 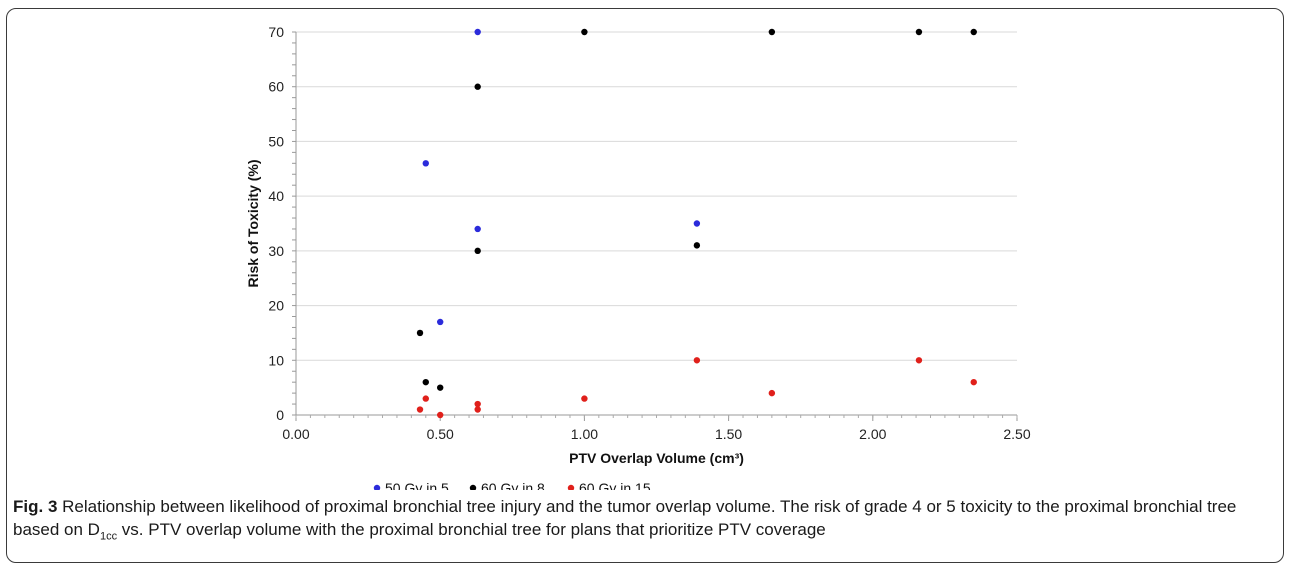 What do you see at coordinates (584, 434) in the screenshot?
I see `x-tick-label: 1.00` at bounding box center [584, 434].